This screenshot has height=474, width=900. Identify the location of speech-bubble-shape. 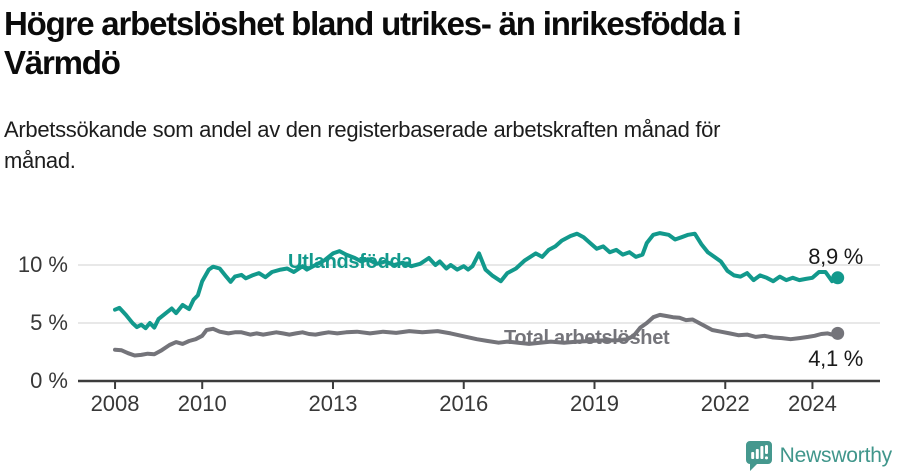
(758, 456).